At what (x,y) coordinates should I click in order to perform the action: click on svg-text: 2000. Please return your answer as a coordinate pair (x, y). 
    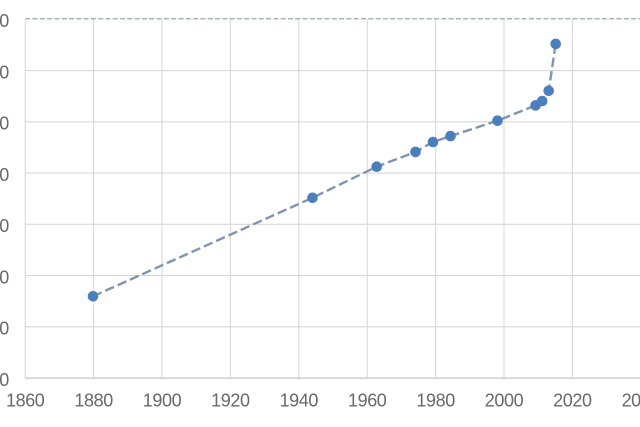
    Looking at the image, I should click on (504, 401).